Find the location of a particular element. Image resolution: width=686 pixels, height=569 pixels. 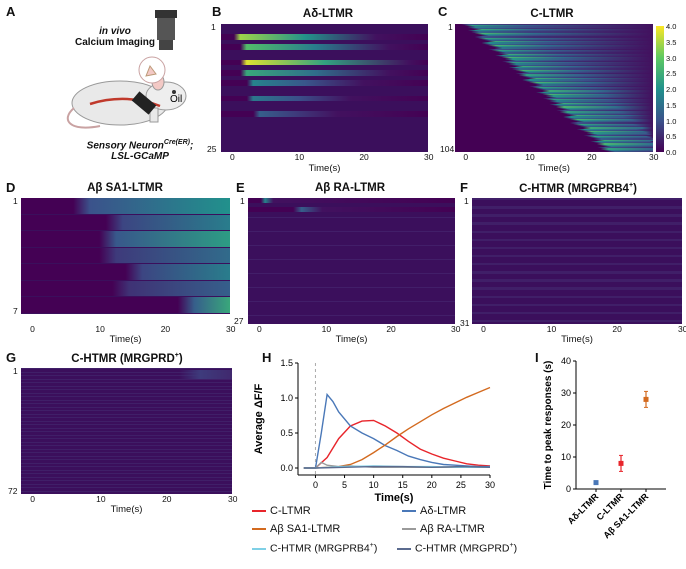

panel-g-ytick-top: 1 is located at coordinates (15, 371).